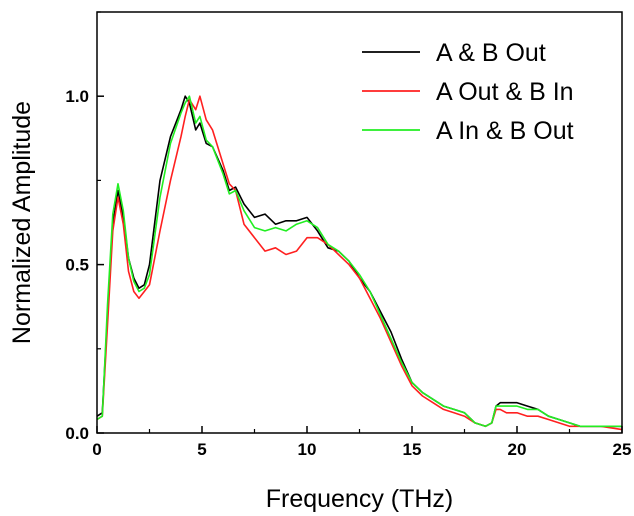 The width and height of the screenshot is (634, 516). What do you see at coordinates (505, 92) in the screenshot?
I see `legend-label-1: A Out & B In` at bounding box center [505, 92].